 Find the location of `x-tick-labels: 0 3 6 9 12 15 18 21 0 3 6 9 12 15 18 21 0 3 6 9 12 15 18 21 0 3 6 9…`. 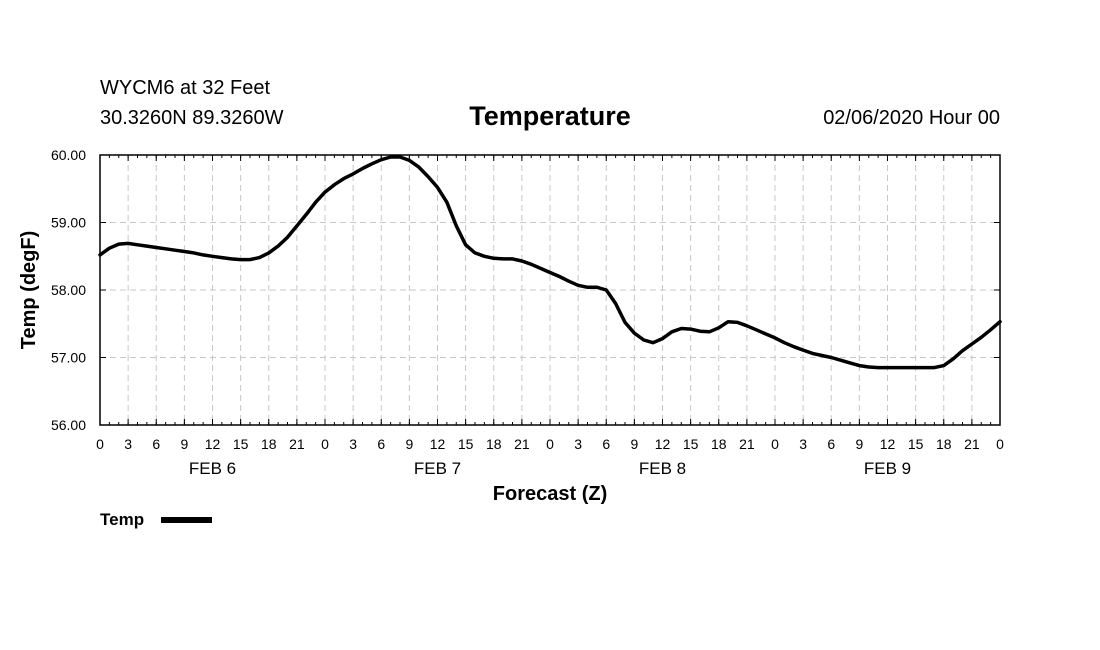

x-tick-labels: 0 3 6 9 12 15 18 21 0 3 6 9 12 15 18 21 0 3 6 9 12 15 18 21 0 3 6 9… is located at coordinates (550, 444).